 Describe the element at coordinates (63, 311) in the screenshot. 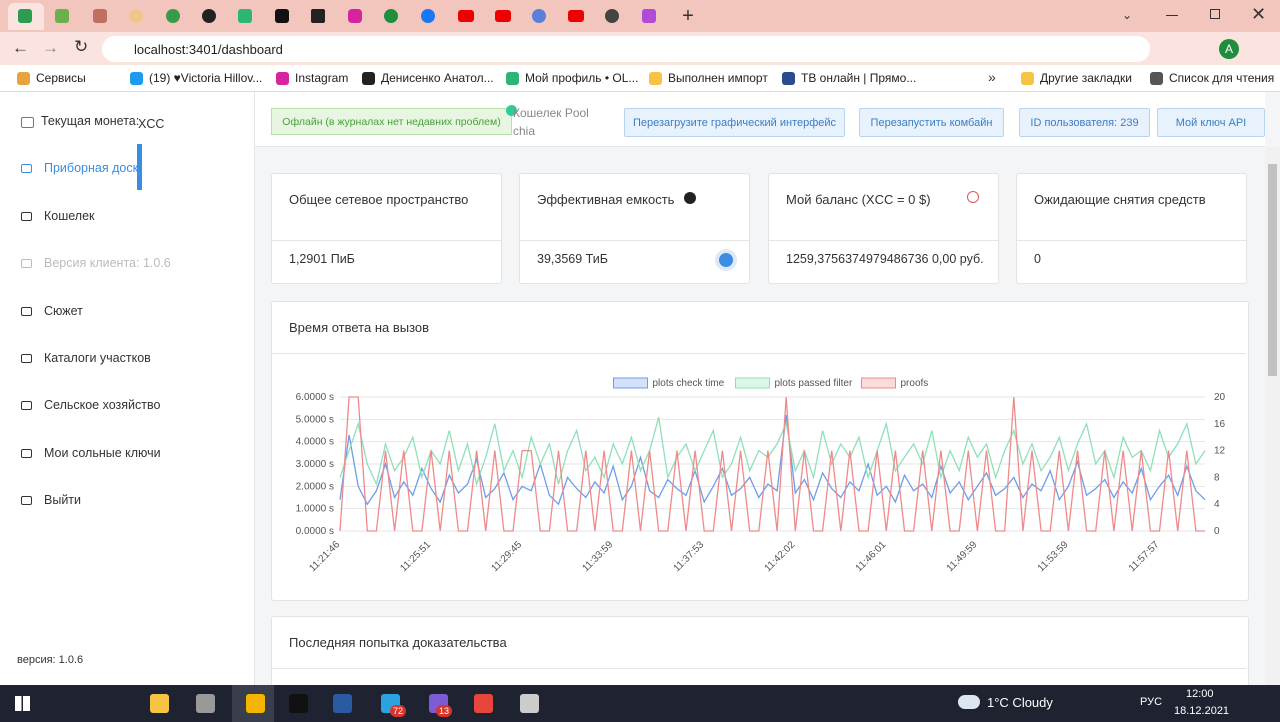

I see `nav-item: Сюжет` at that location.